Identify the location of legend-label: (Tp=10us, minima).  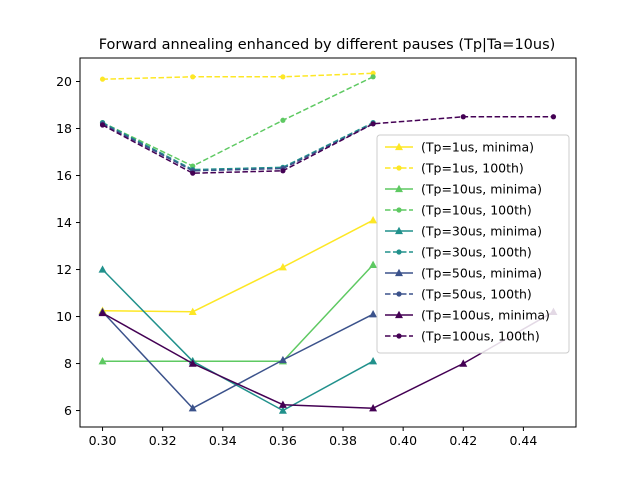
(481, 189).